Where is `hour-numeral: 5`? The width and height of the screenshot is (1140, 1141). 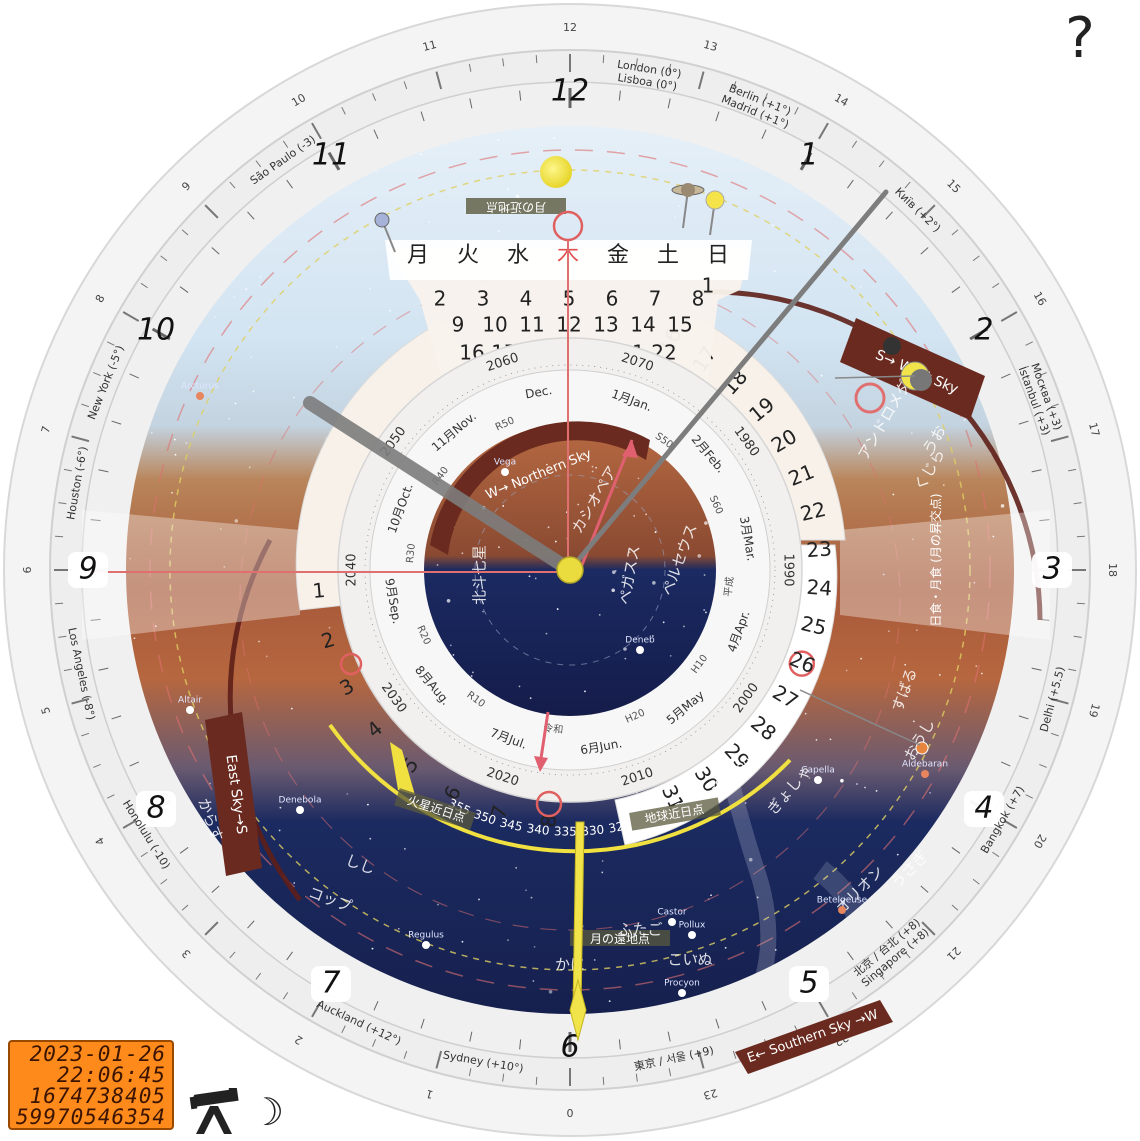
hour-numeral: 5 is located at coordinates (808, 982).